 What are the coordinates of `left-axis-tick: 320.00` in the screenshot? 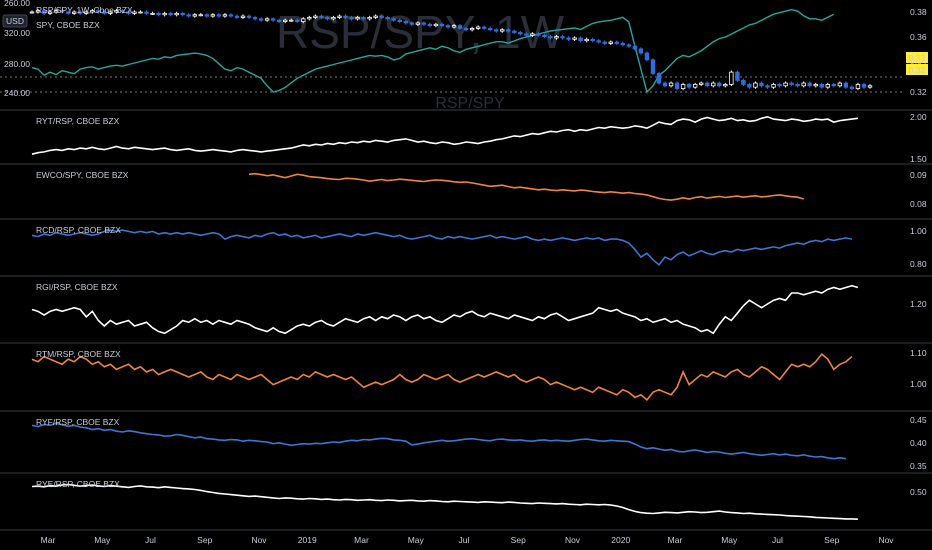 It's located at (17, 33).